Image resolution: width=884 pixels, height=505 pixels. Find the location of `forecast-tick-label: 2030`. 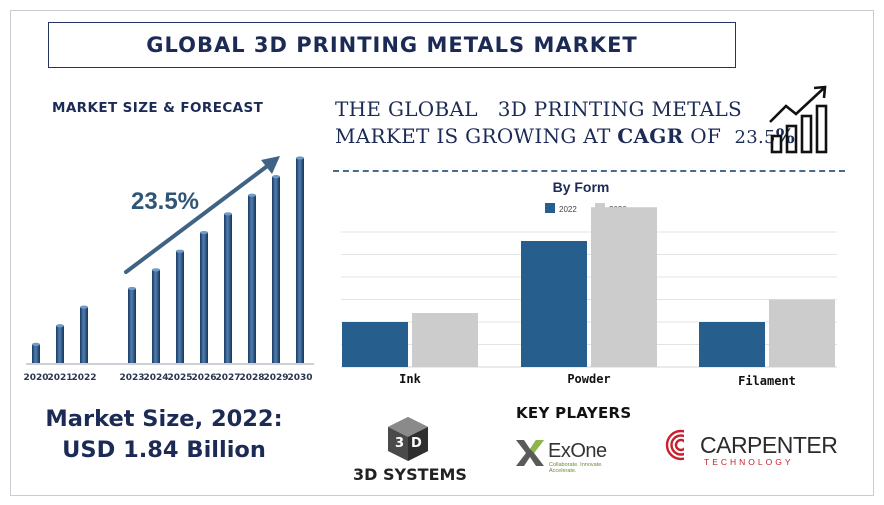

forecast-tick-label: 2030 is located at coordinates (299, 378).